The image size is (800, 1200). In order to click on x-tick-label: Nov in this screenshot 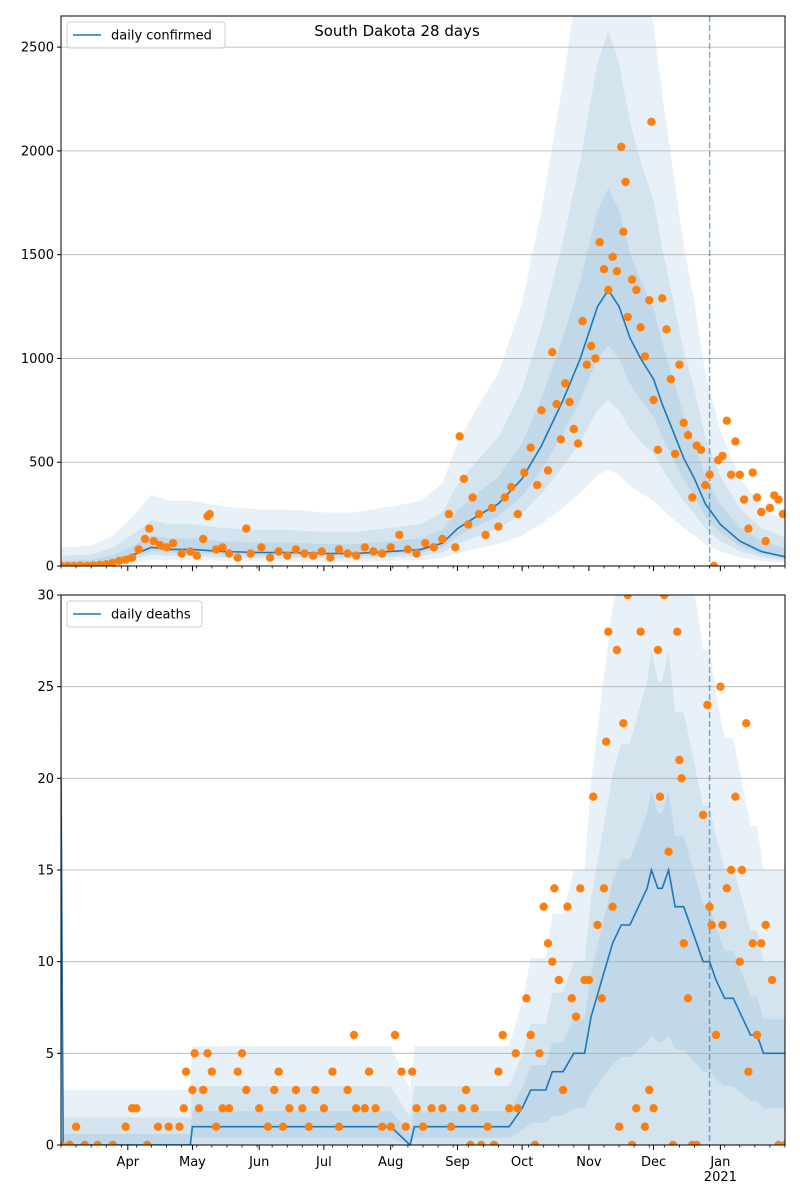, I will do `click(589, 1162)`.